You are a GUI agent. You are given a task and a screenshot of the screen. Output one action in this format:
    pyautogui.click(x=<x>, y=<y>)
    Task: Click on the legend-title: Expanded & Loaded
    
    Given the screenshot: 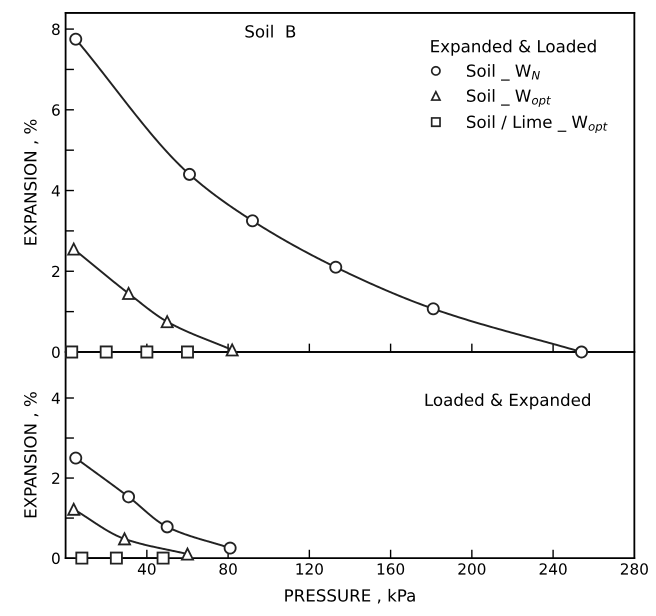 What is the action you would take?
    pyautogui.click(x=513, y=48)
    